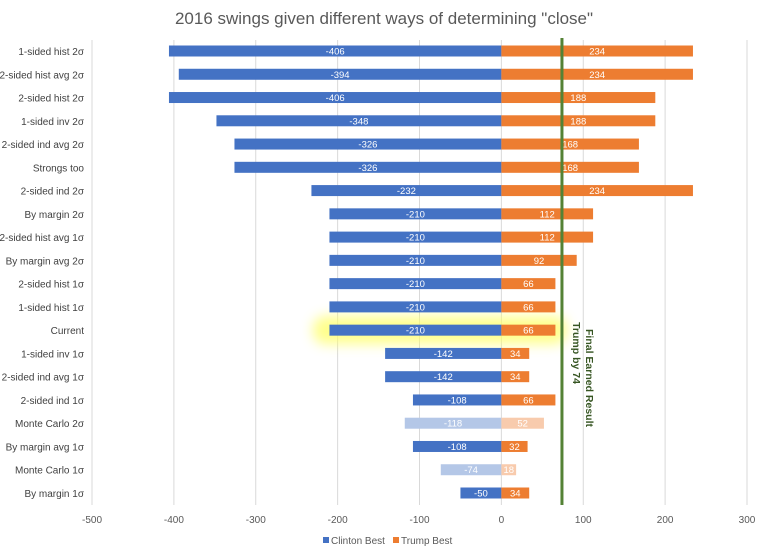  I want to click on category-label: 2-sided ind 2σ, so click(53, 192).